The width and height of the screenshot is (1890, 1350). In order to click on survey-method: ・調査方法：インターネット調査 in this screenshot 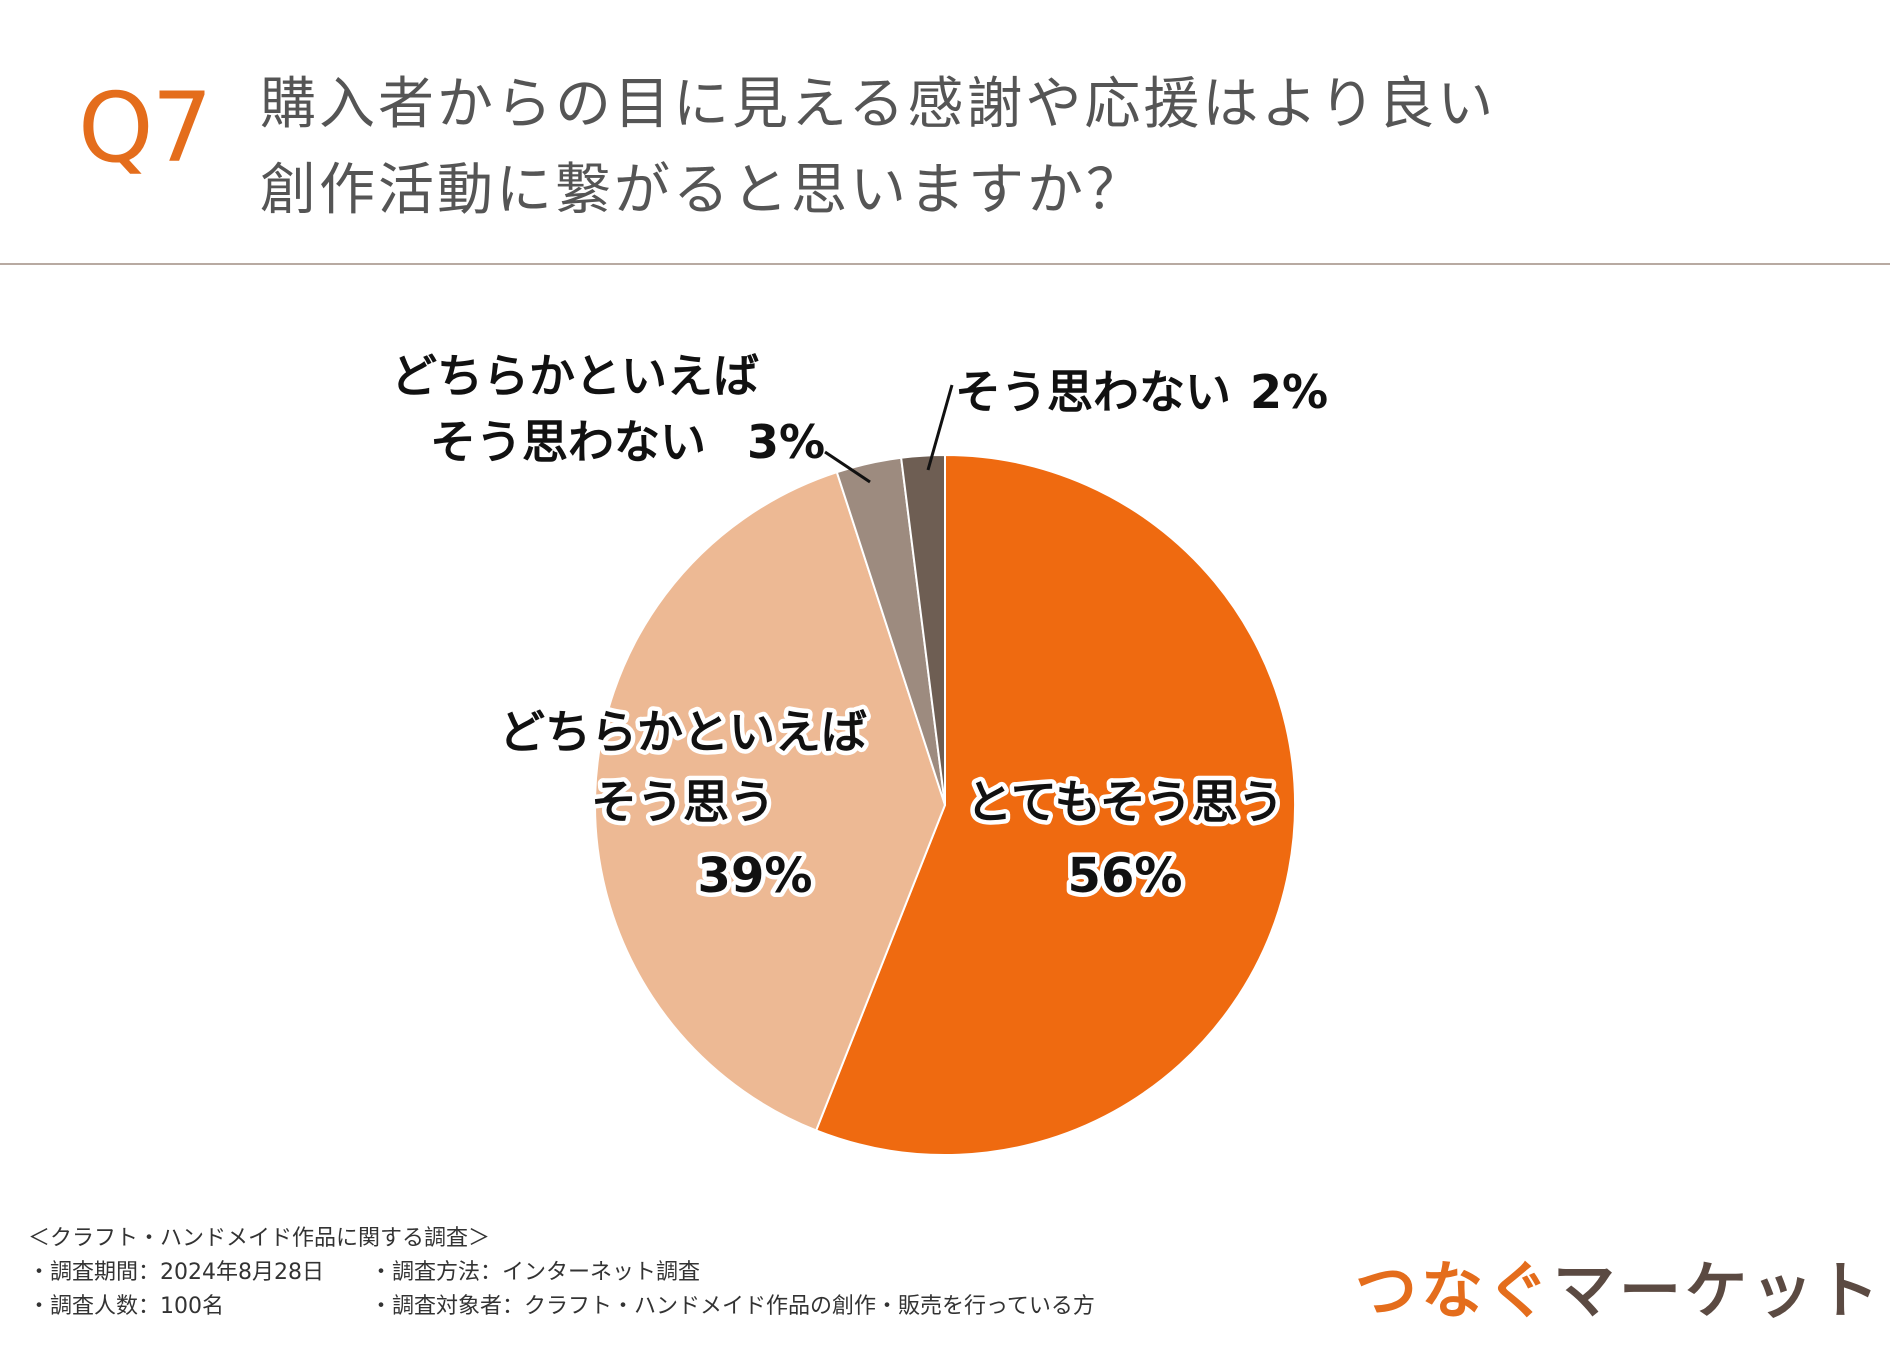, I will do `click(535, 1272)`.